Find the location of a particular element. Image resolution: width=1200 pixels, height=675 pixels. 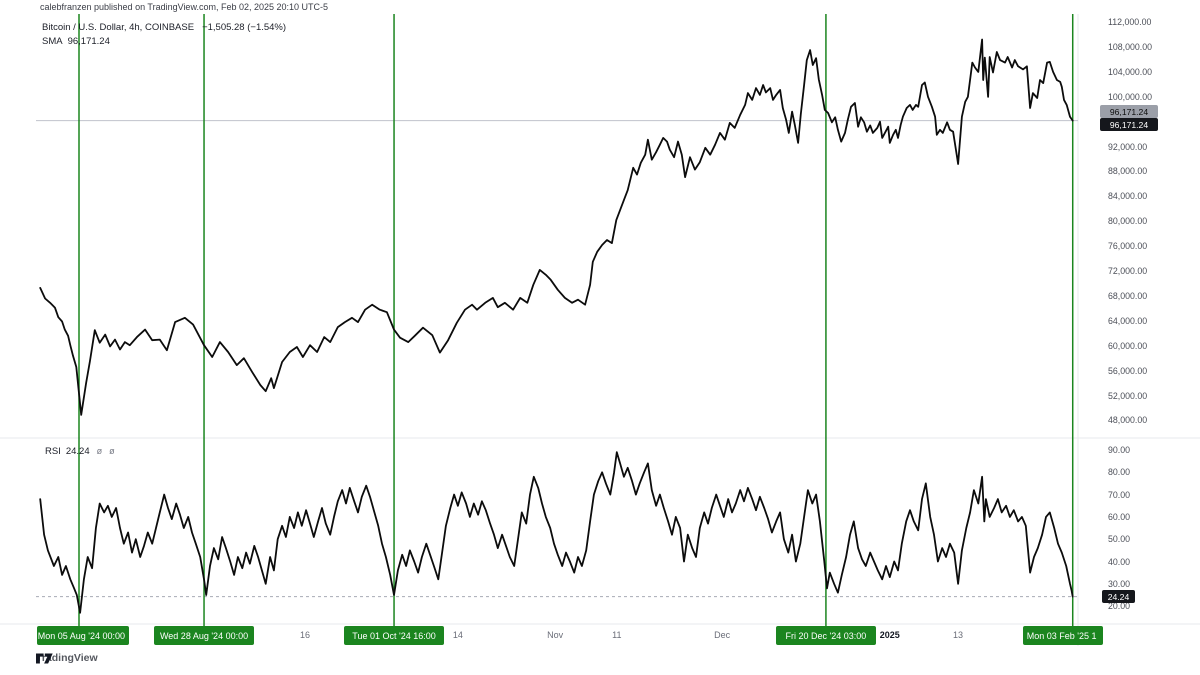

rsi-axis-label: 50.00 is located at coordinates (1119, 539).